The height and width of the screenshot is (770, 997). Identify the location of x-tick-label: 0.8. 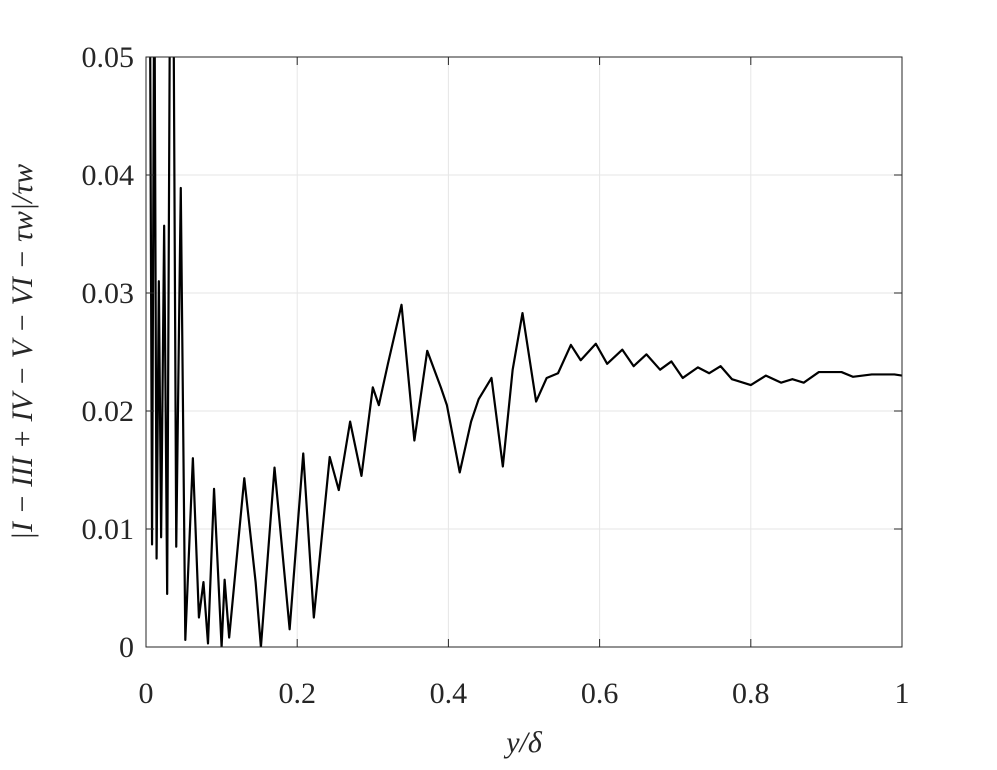
(751, 693).